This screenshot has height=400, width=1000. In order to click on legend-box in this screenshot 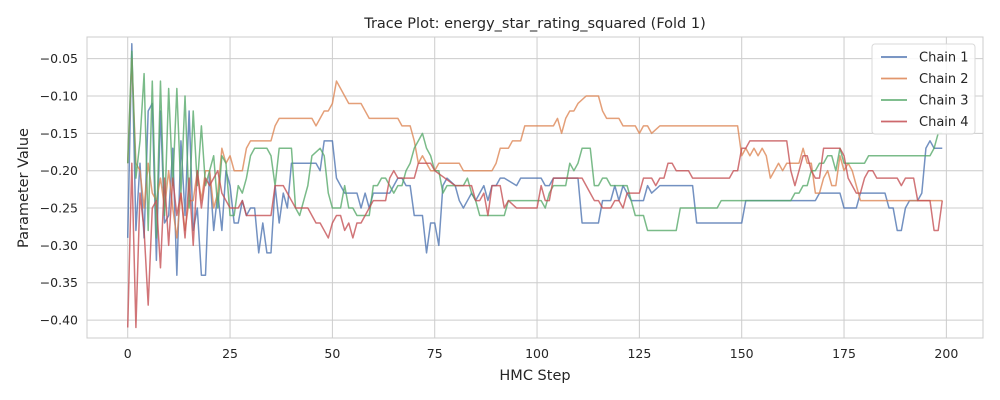, I will do `click(923, 89)`.